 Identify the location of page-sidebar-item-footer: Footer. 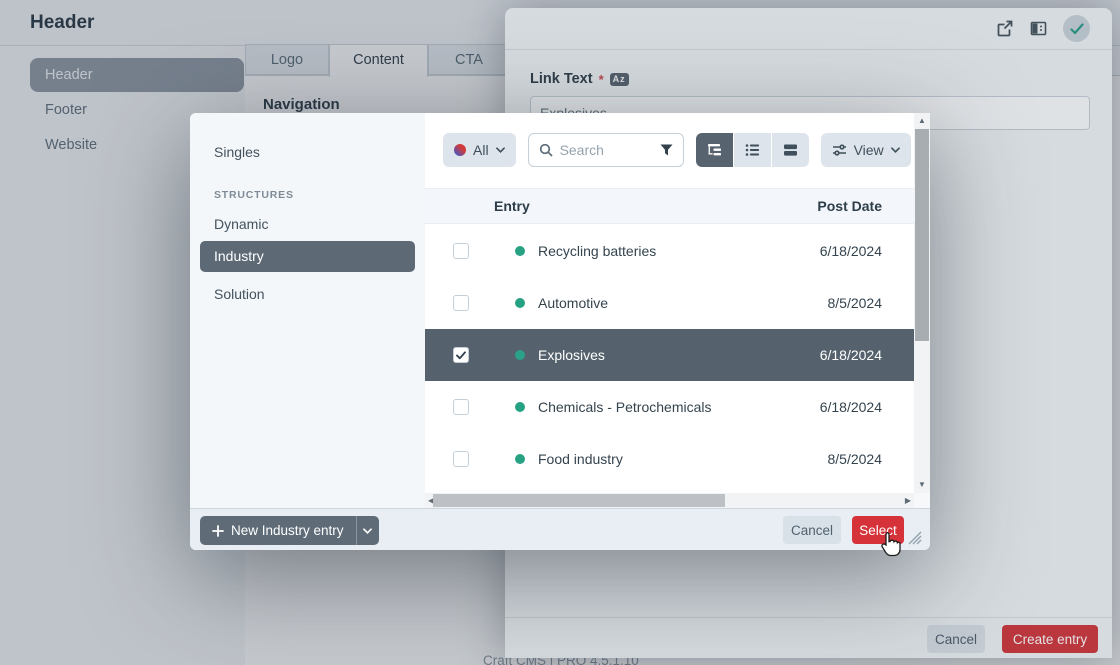
(66, 110).